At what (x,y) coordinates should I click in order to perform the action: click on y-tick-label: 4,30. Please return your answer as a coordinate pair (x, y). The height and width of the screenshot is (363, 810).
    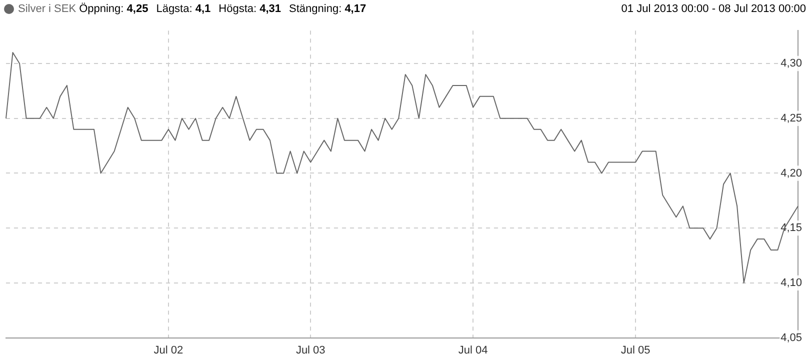
    Looking at the image, I should click on (791, 64).